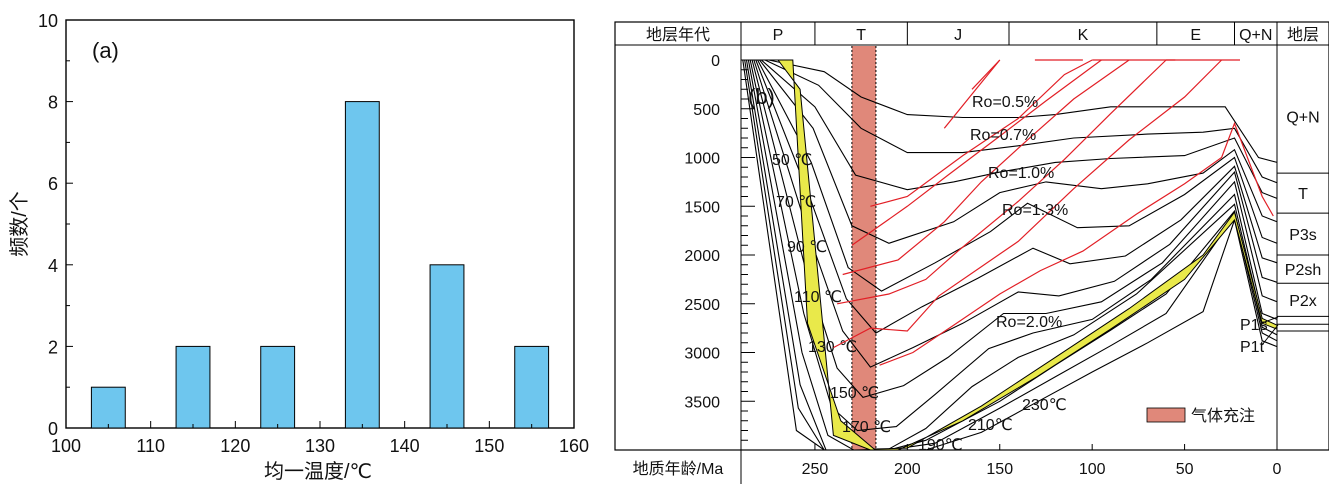 This screenshot has height=484, width=1329. Describe the element at coordinates (1003, 135) in the screenshot. I see `ro-label: Ro=0.7%` at that location.